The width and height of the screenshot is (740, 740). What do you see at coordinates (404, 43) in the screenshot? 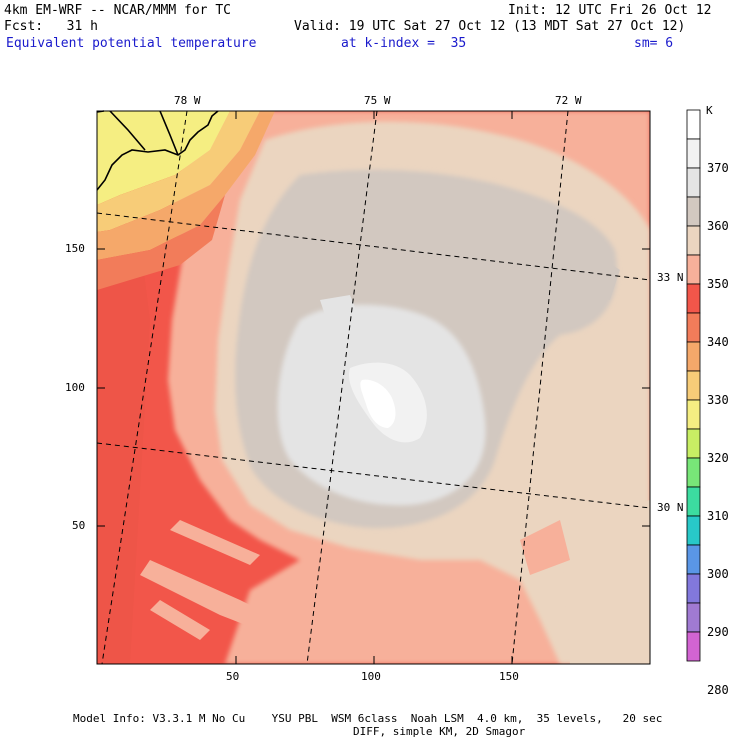
I see `level-index: at k-index = 35` at bounding box center [404, 43].